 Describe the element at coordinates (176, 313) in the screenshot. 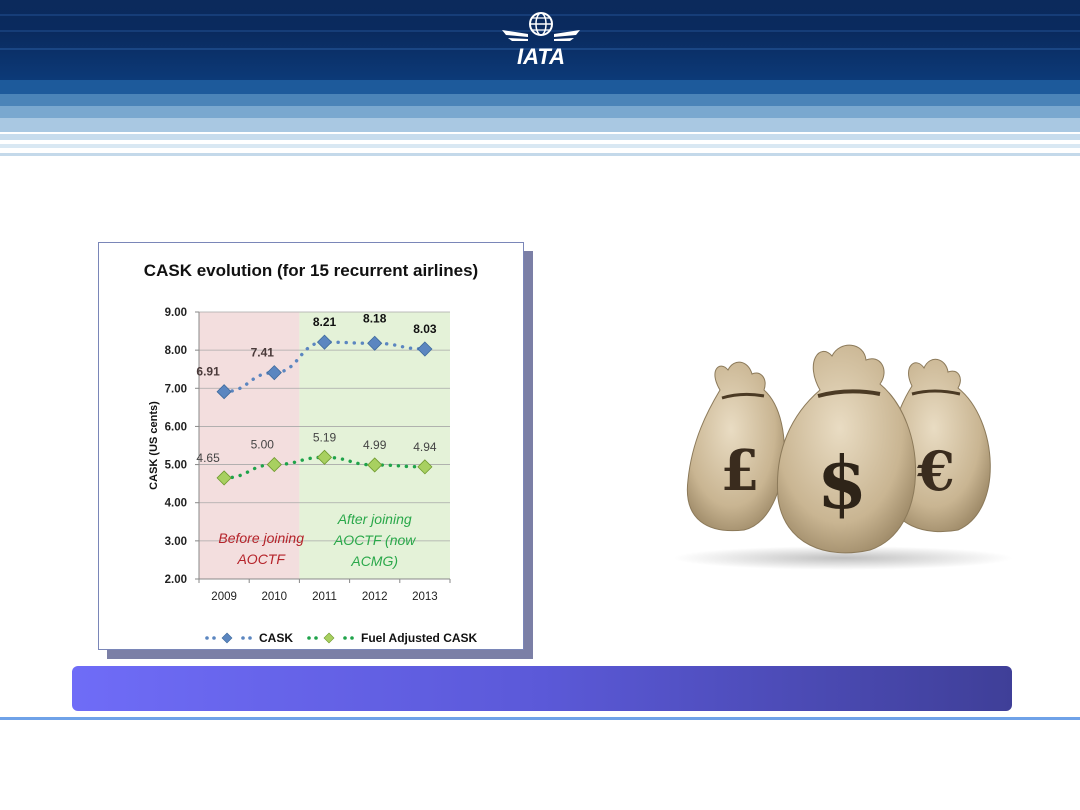

I see `y-tick-label: 9.00` at that location.